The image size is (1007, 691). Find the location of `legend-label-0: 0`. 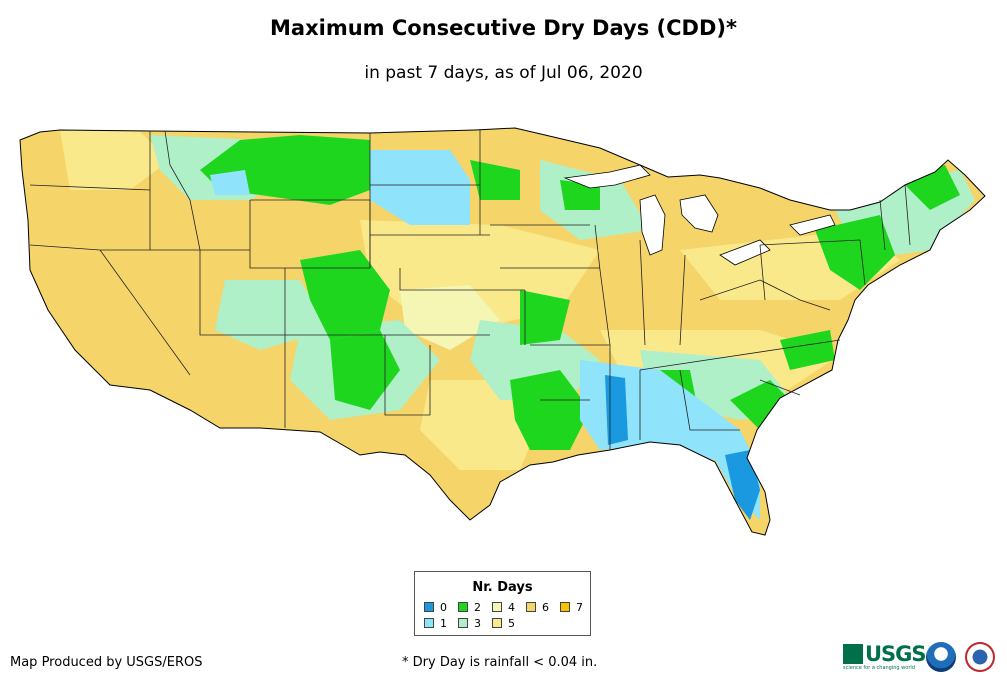

legend-label-0: 0 is located at coordinates (443, 607).